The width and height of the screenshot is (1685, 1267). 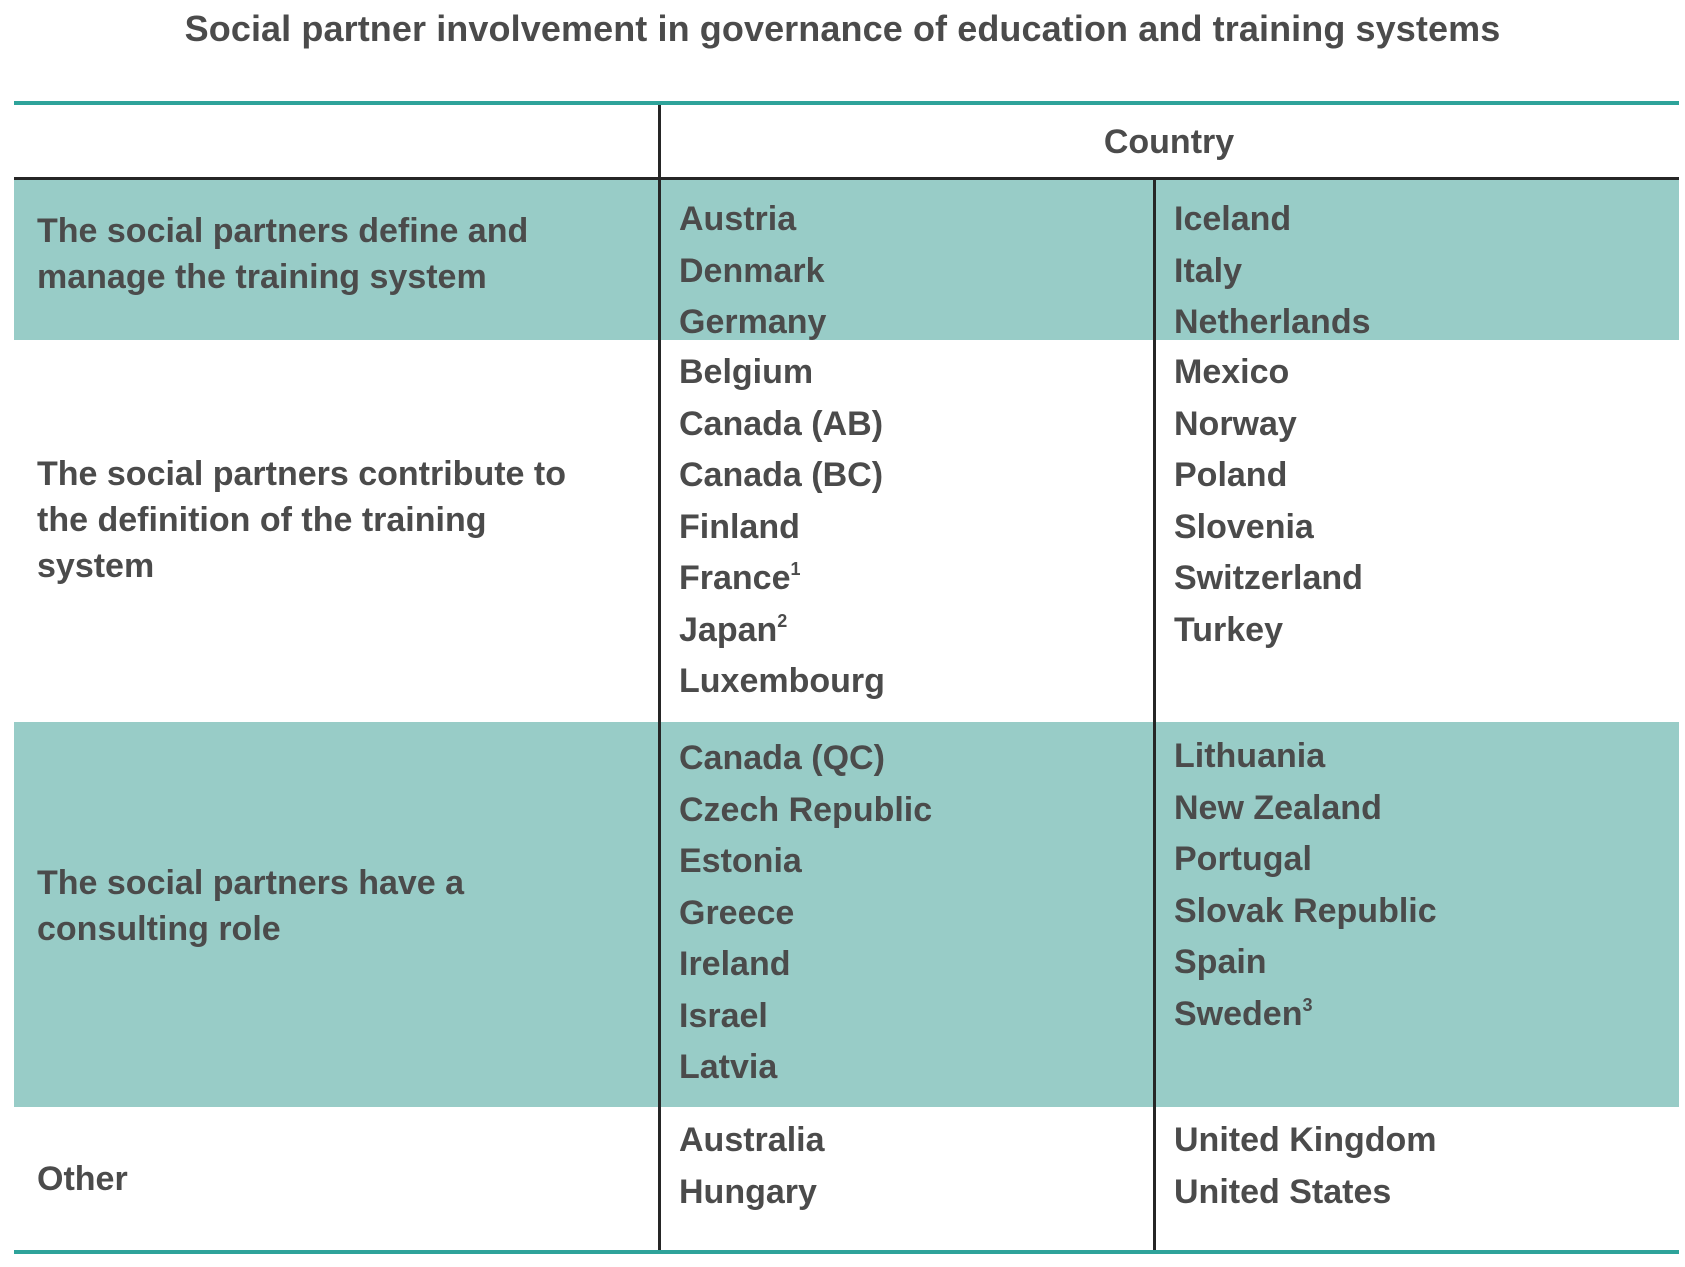 I want to click on country-label: Czech Republic, so click(x=806, y=809).